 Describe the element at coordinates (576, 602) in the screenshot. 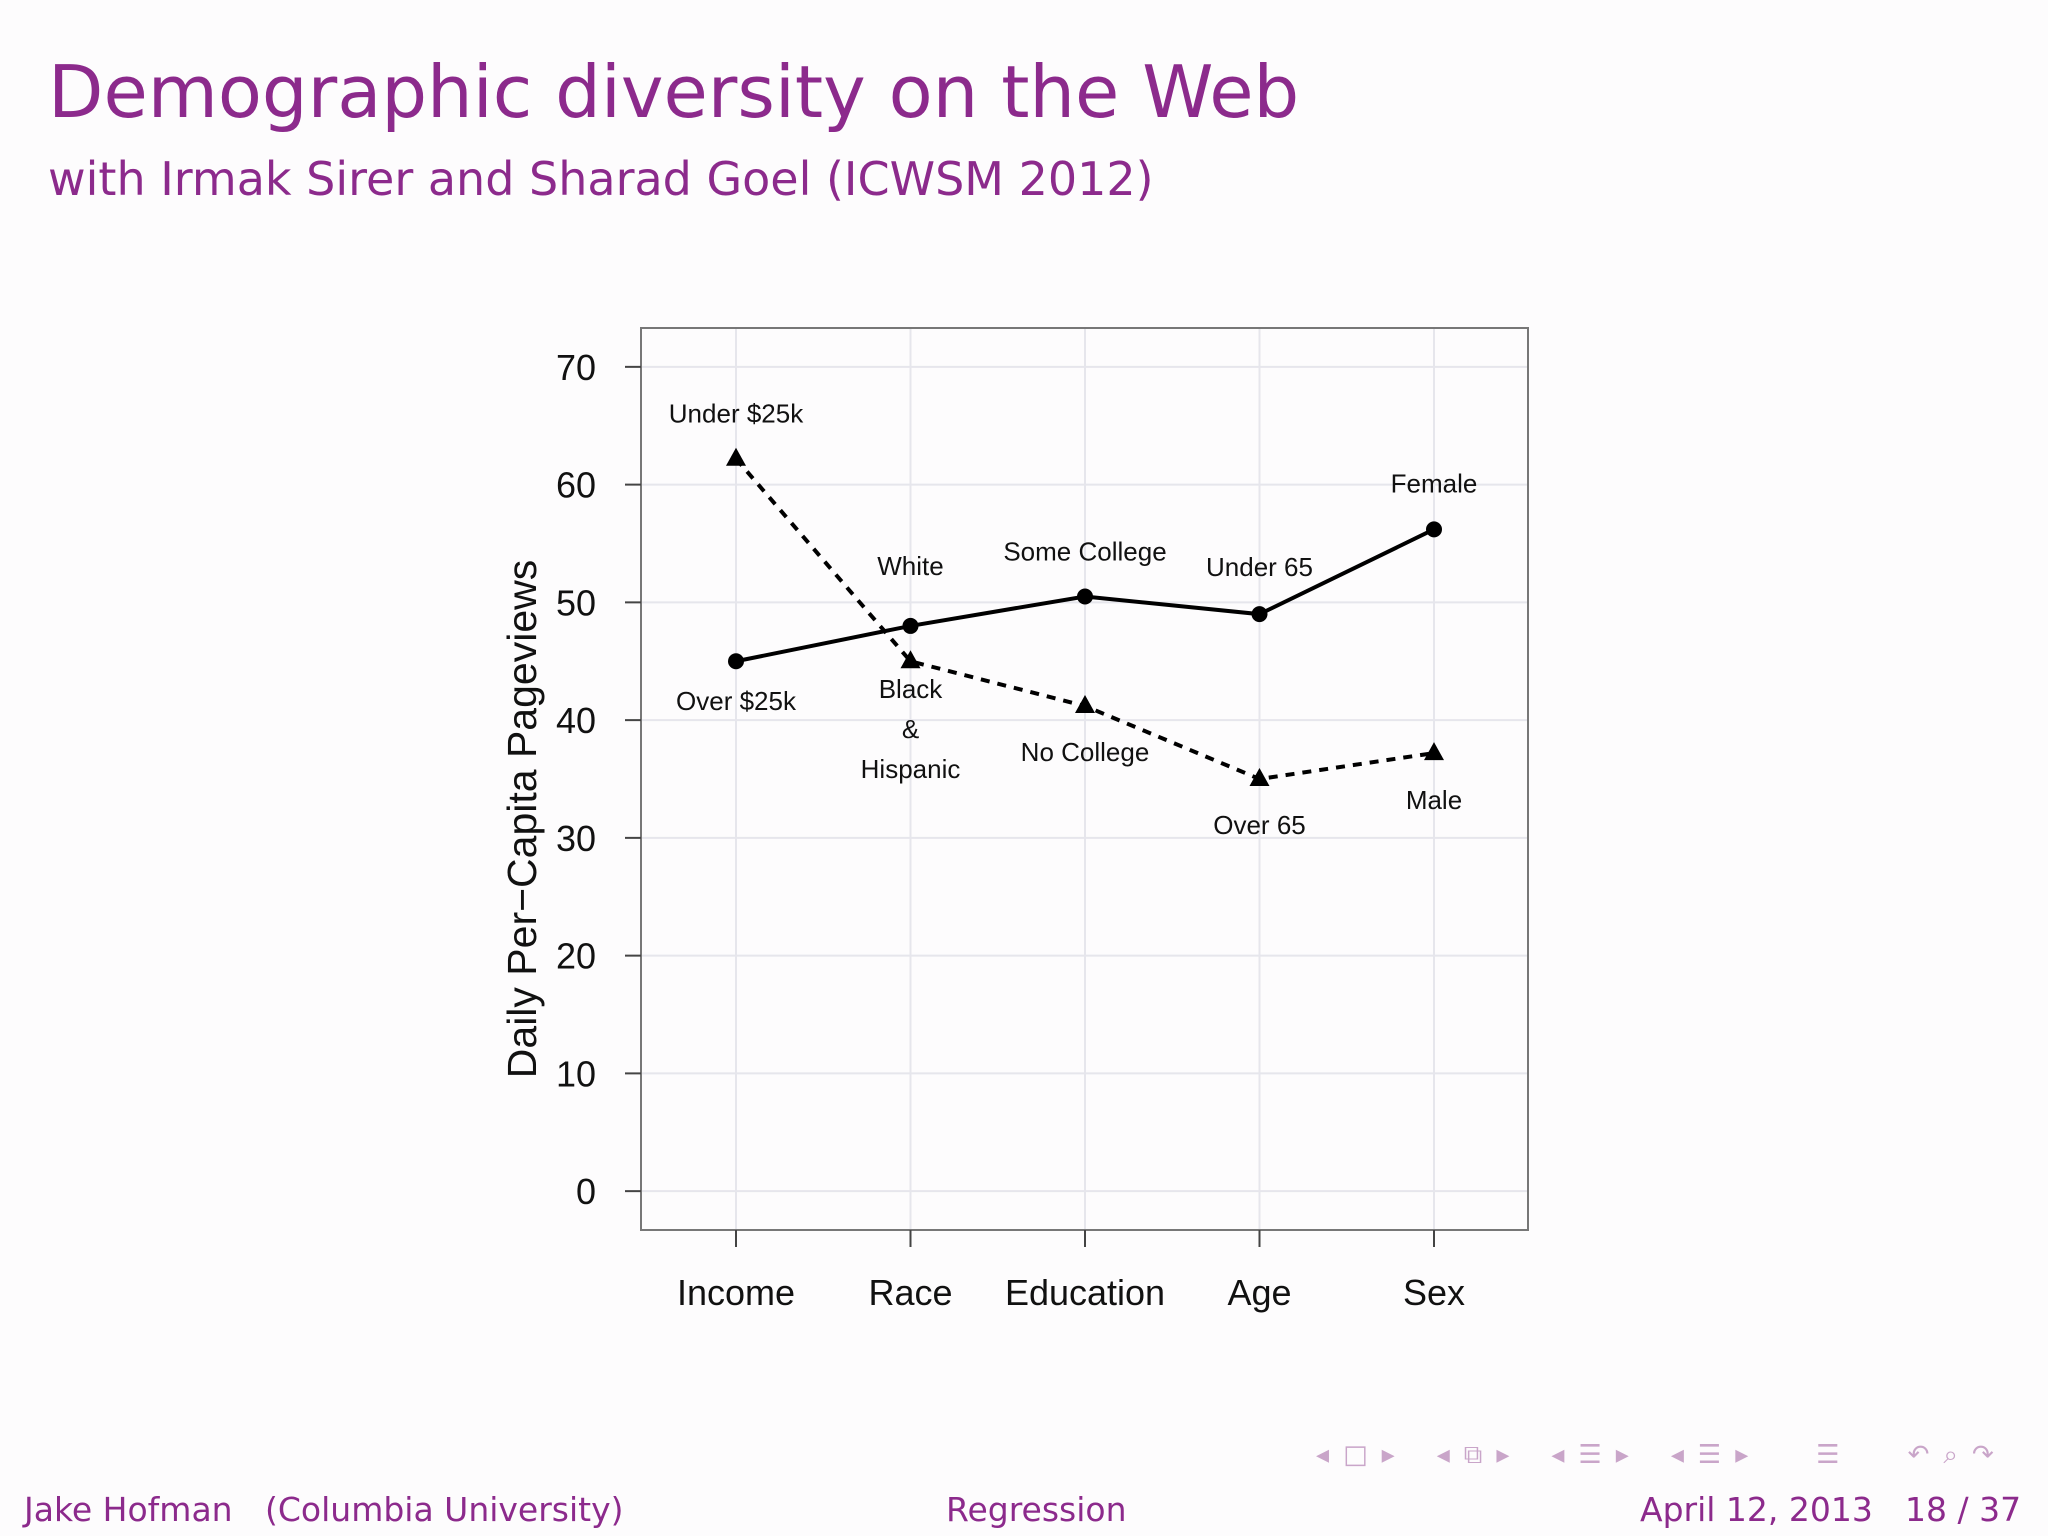

I see `y-tick-label: 50` at that location.